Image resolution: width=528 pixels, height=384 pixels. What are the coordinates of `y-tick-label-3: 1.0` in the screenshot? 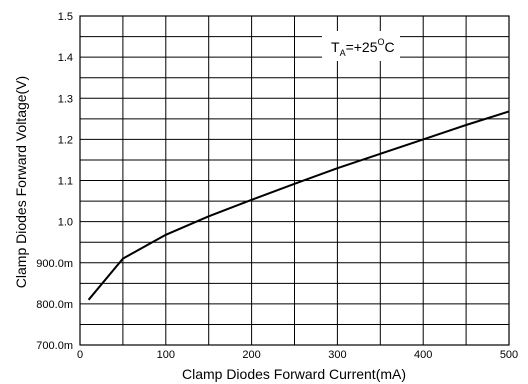 It's located at (65, 223).